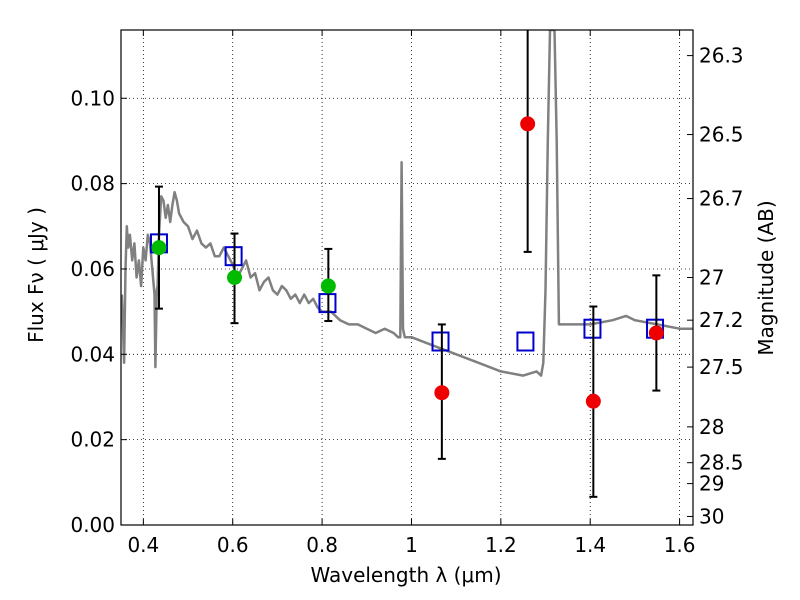 This screenshot has height=600, width=800. What do you see at coordinates (36, 275) in the screenshot?
I see `y-axis-label: Flux Fν ( μJy )` at bounding box center [36, 275].